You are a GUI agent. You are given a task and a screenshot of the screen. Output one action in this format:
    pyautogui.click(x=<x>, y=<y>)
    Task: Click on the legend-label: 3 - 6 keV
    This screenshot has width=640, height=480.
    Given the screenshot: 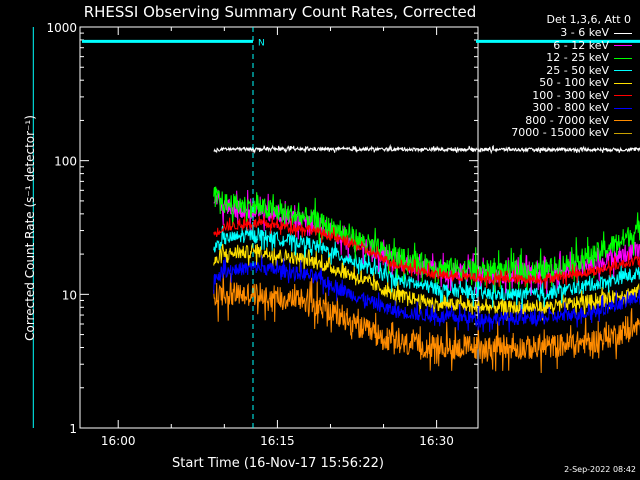 What is the action you would take?
    pyautogui.click(x=584, y=32)
    